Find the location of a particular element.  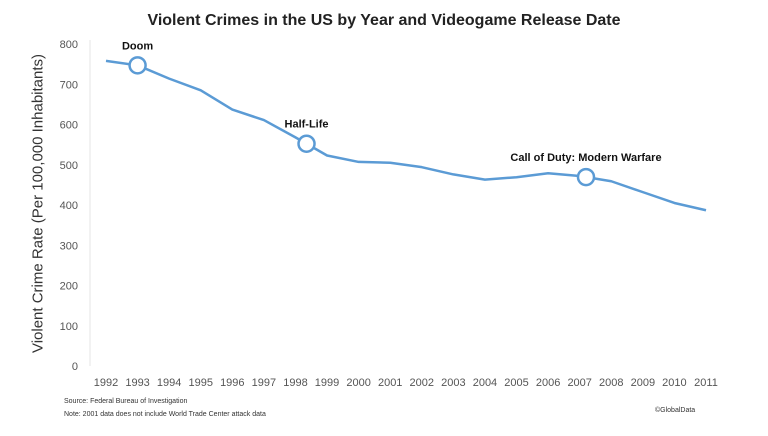

x-tick-label: 2011 is located at coordinates (706, 383).